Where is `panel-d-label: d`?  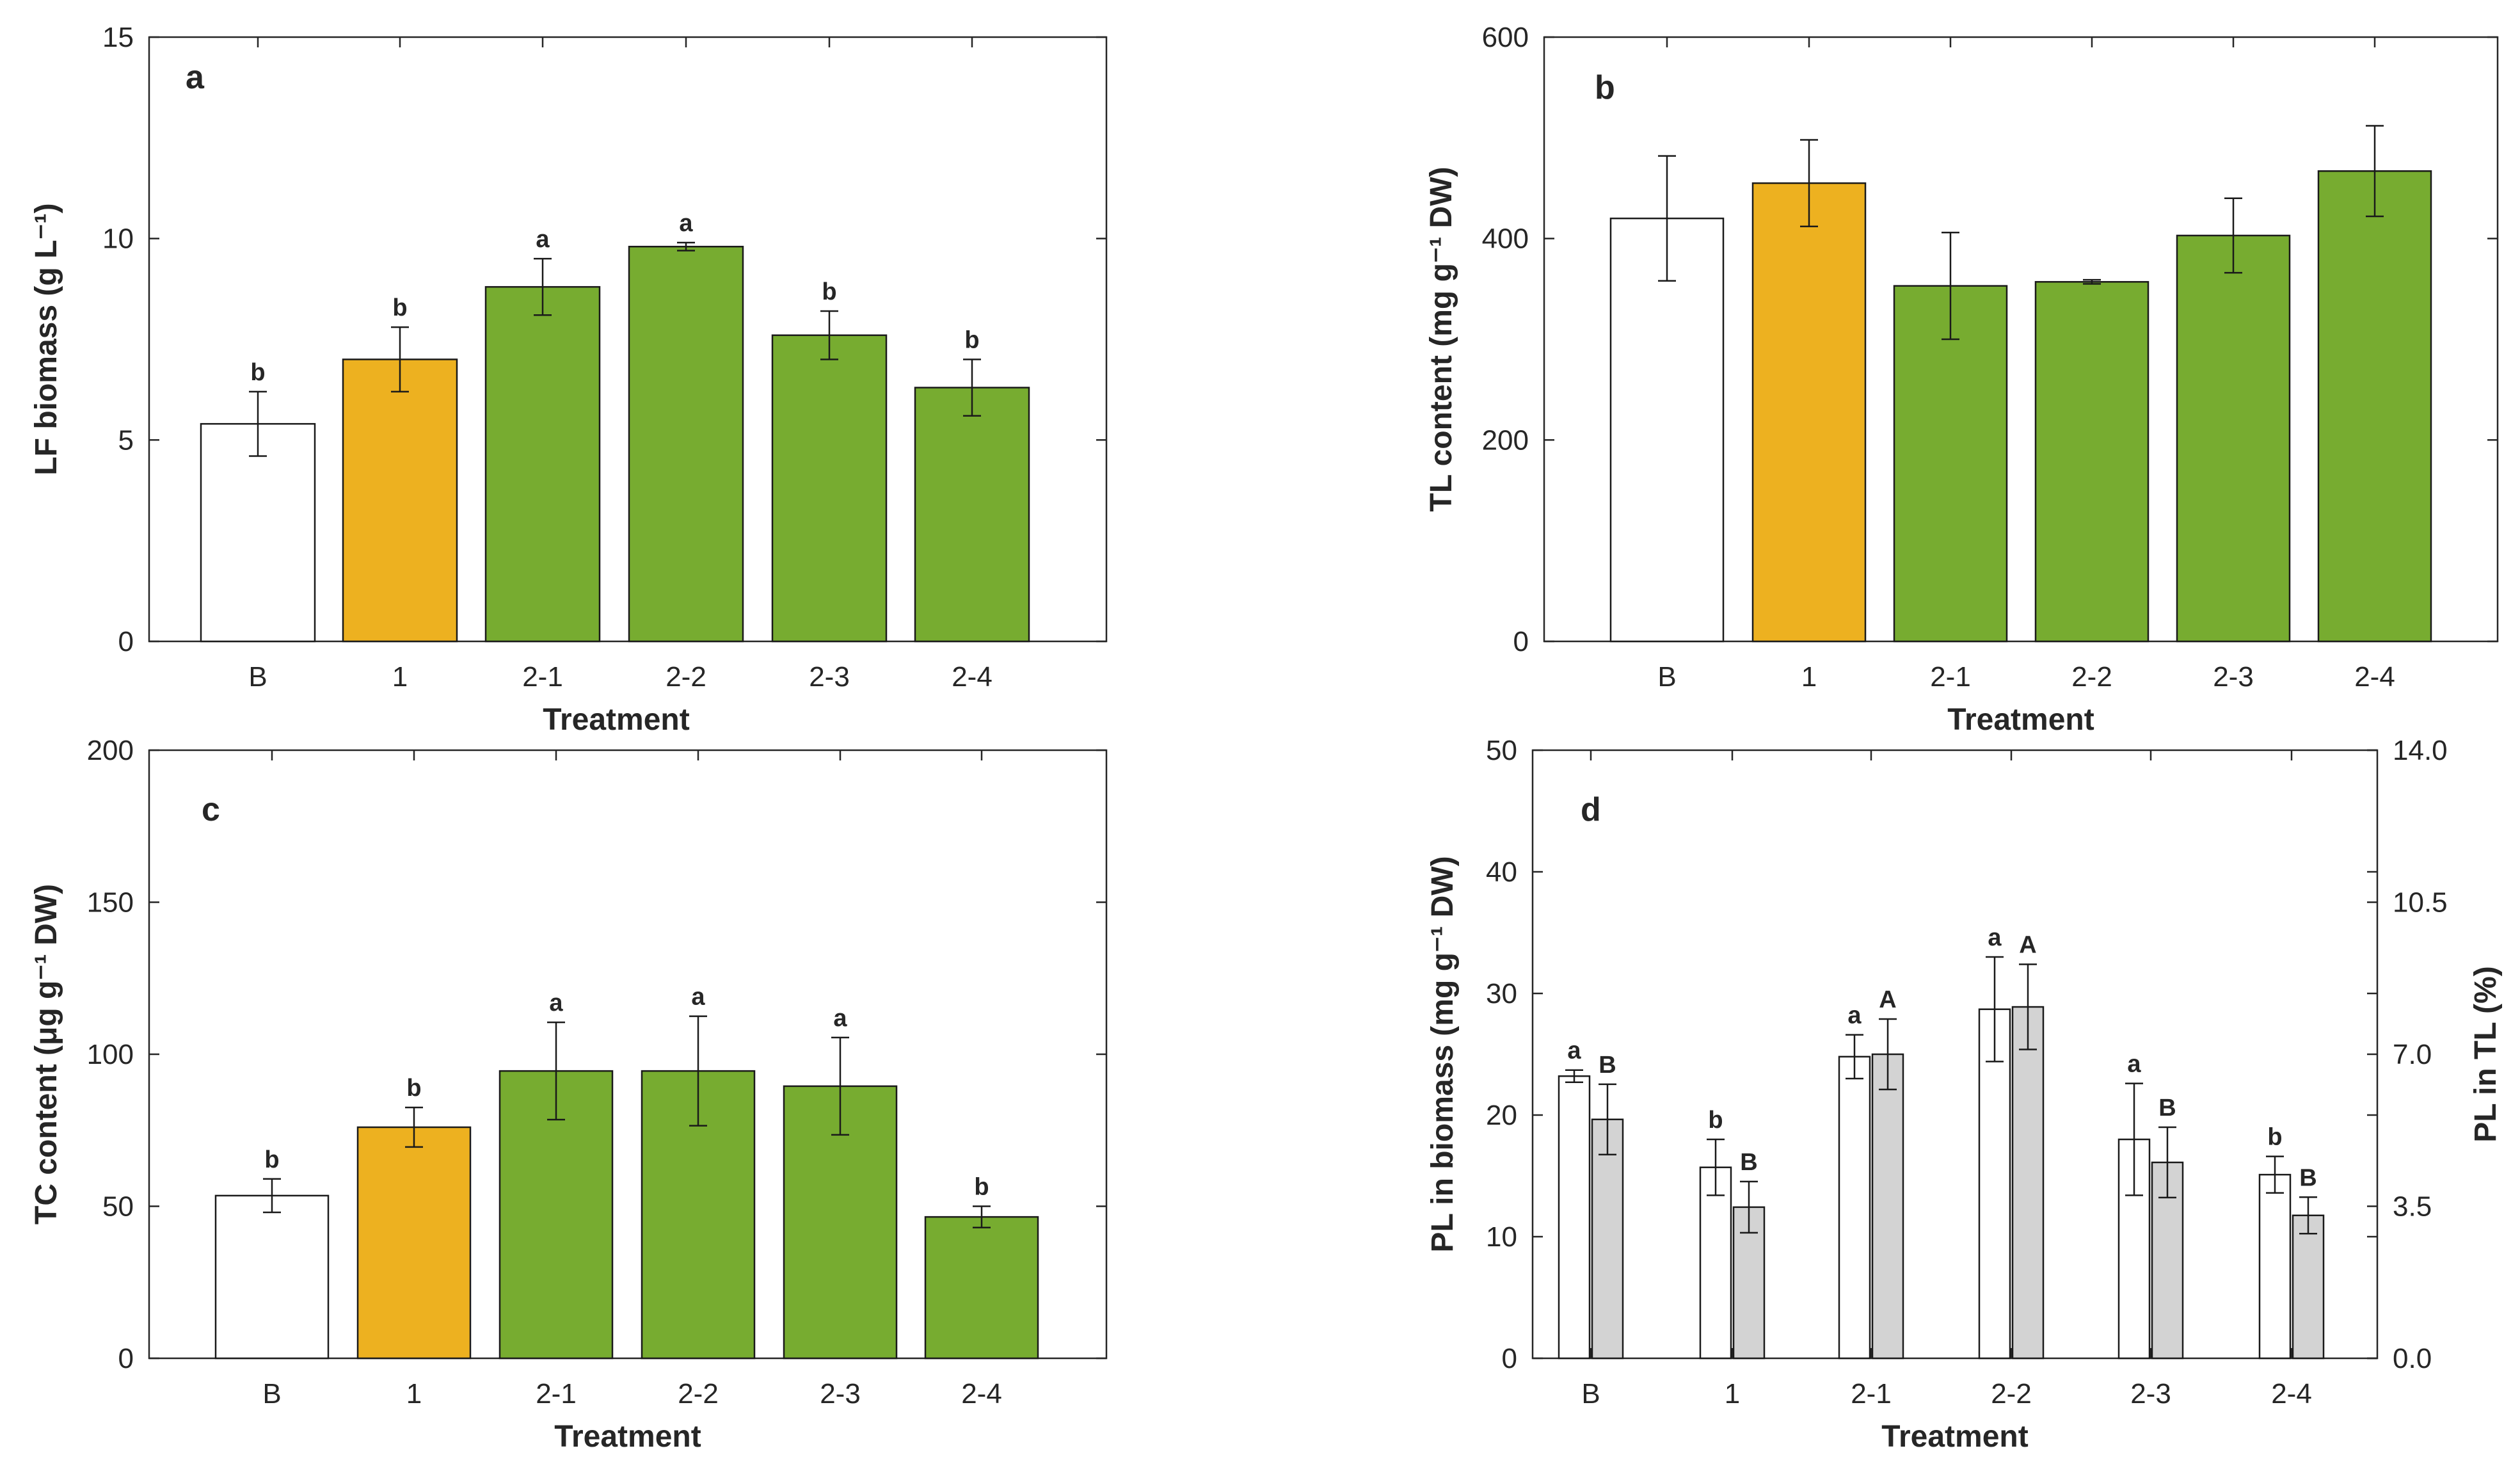 panel-d-label: d is located at coordinates (1591, 809).